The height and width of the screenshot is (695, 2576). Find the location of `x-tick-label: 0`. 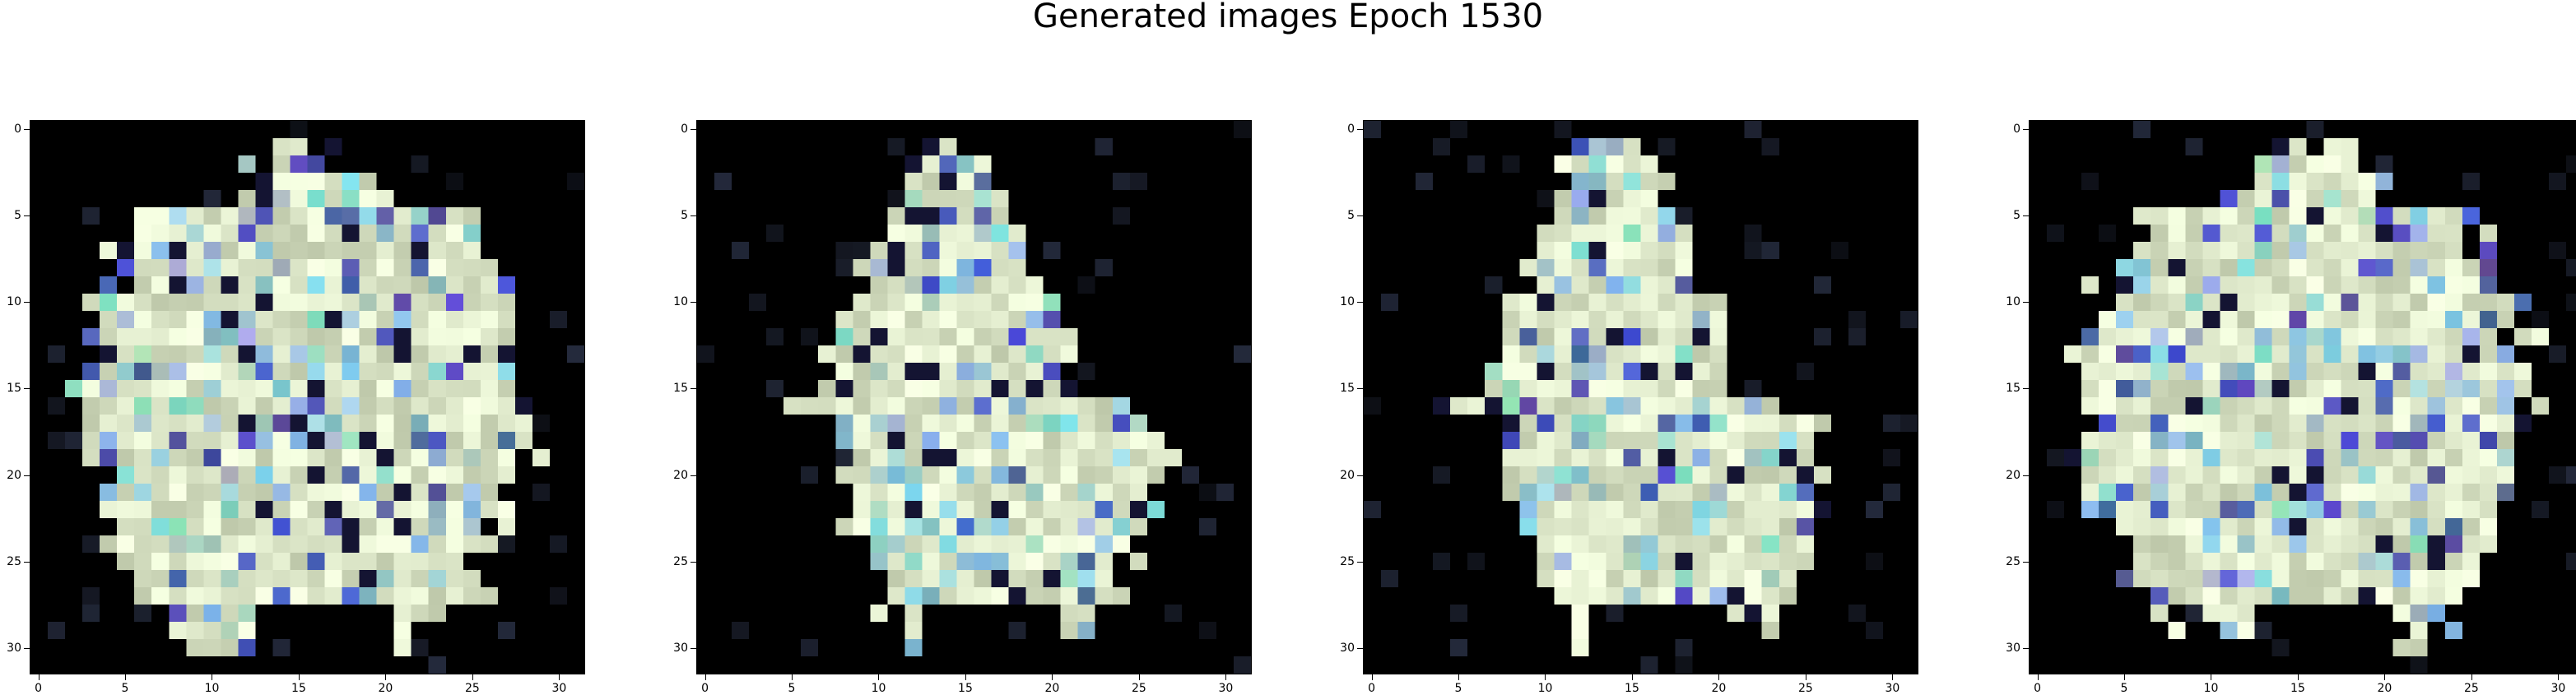

x-tick-label: 0 is located at coordinates (39, 688).